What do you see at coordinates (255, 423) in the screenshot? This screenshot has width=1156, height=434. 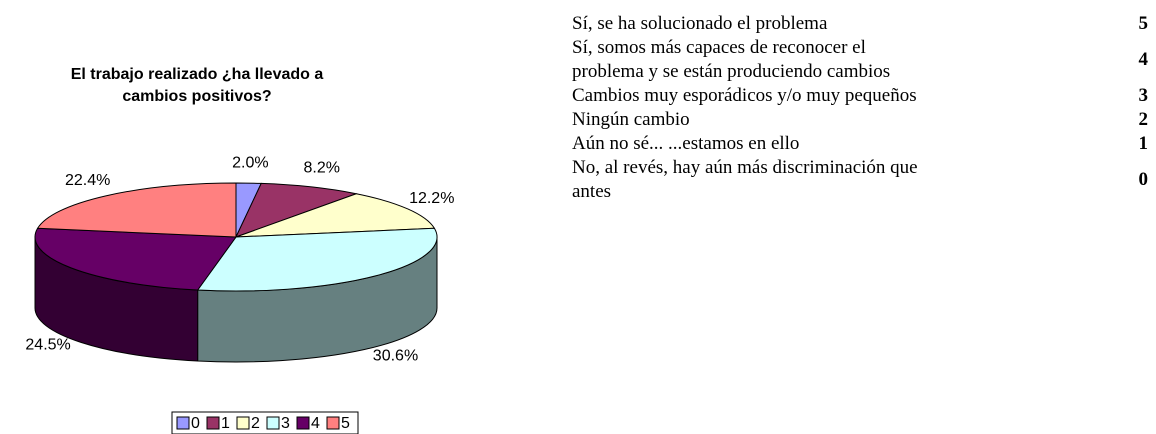 I see `legend-label: 2` at bounding box center [255, 423].